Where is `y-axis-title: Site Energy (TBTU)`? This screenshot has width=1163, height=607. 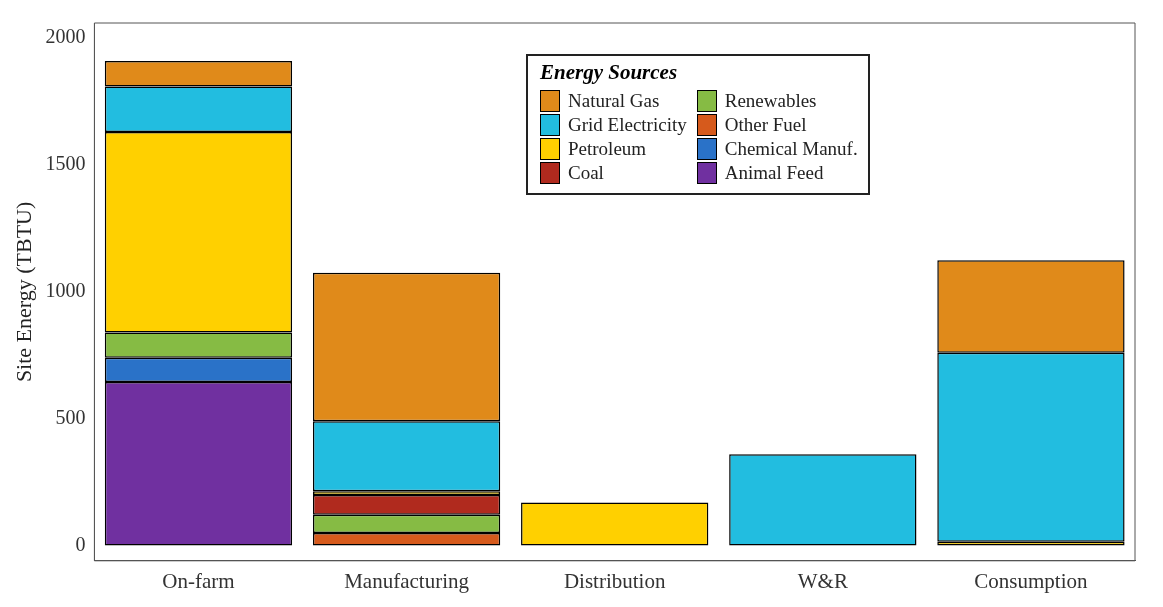 y-axis-title: Site Energy (TBTU) is located at coordinates (23, 292).